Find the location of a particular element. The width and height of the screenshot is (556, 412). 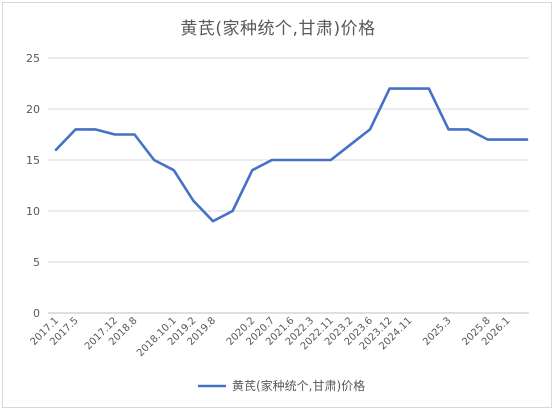

y-tick-label: 0 is located at coordinates (36, 313).